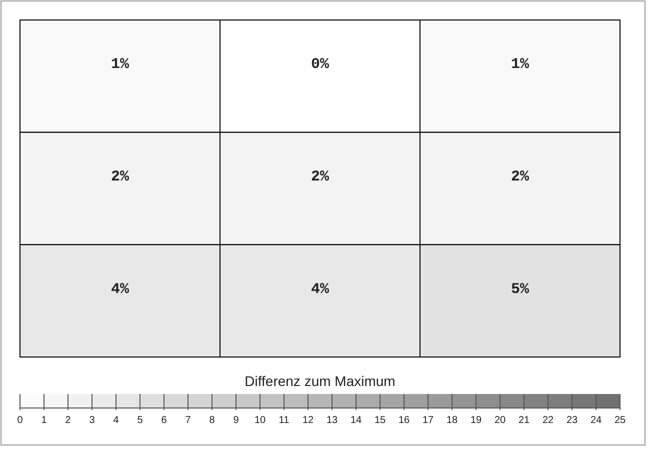 Image resolution: width=650 pixels, height=450 pixels. I want to click on color-bar-label: 6, so click(164, 420).